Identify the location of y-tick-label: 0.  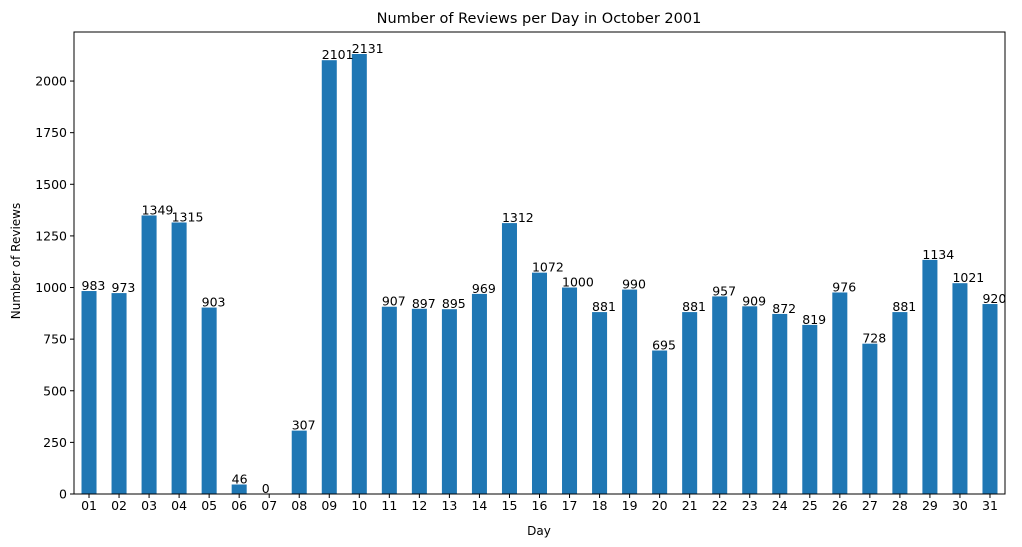
(63, 494).